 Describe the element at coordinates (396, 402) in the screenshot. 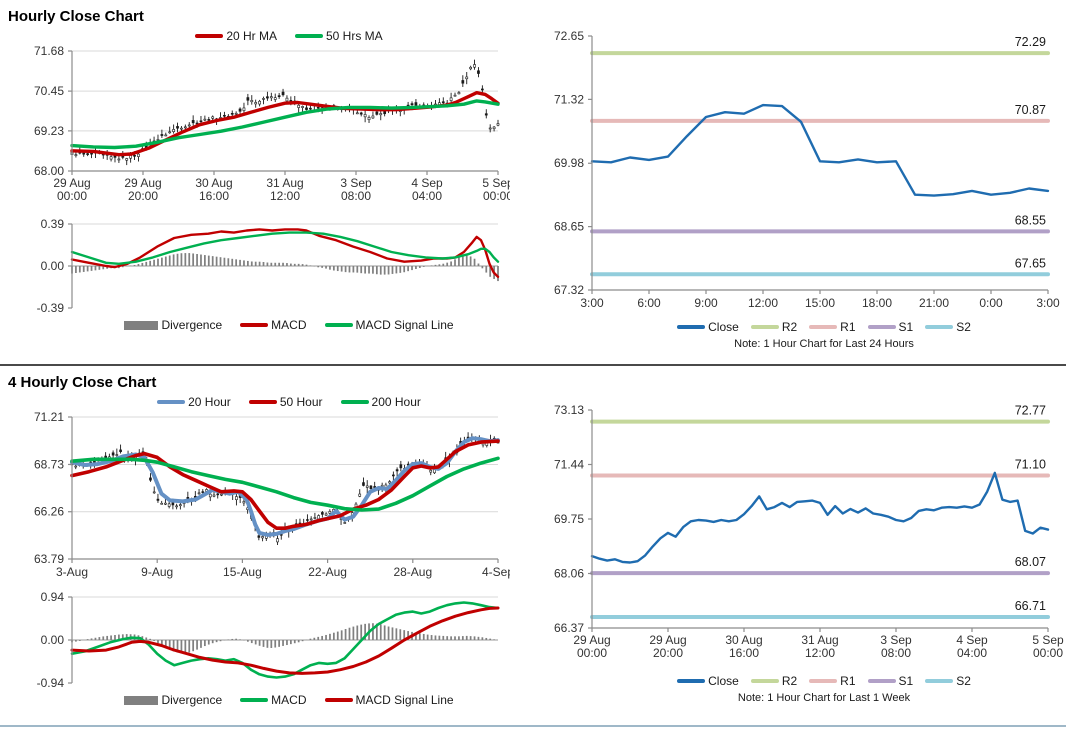

I see `legend-label: 200 Hour` at that location.